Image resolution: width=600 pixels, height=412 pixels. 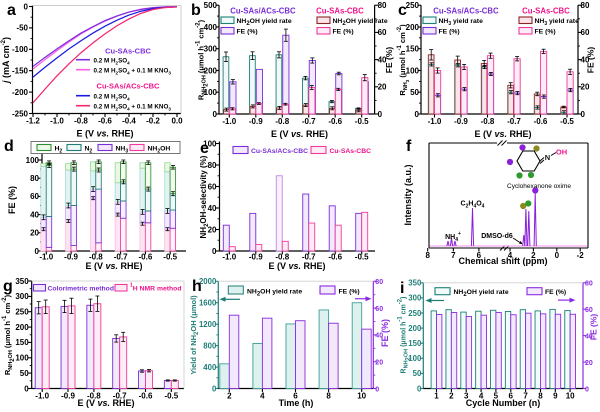 What do you see at coordinates (539, 186) in the screenshot?
I see `svg-text: Cyclohexanone oxime` at bounding box center [539, 186].